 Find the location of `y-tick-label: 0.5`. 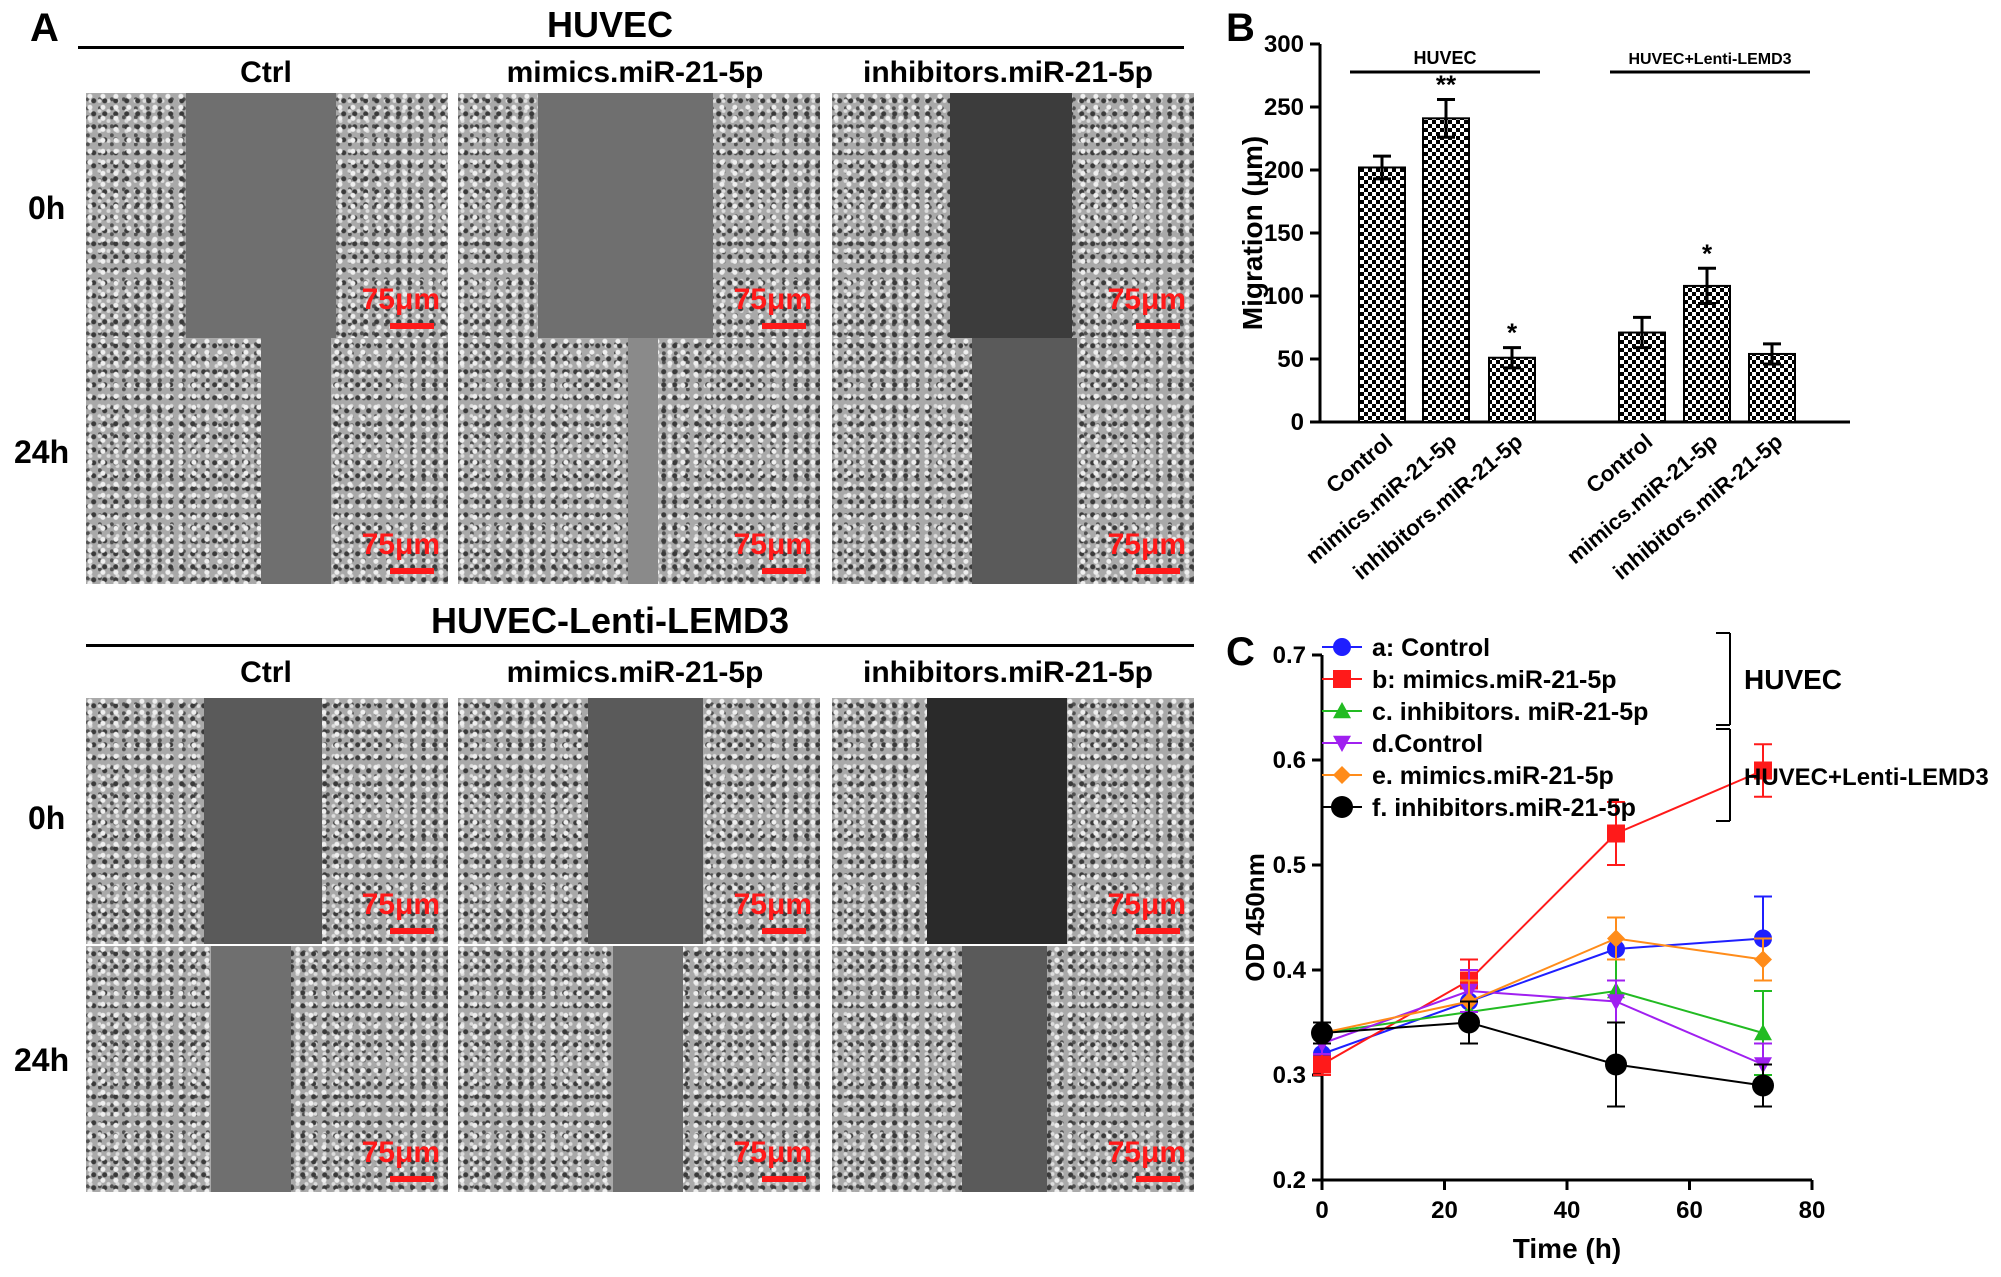

y-tick-label: 0.5 is located at coordinates (1289, 865).